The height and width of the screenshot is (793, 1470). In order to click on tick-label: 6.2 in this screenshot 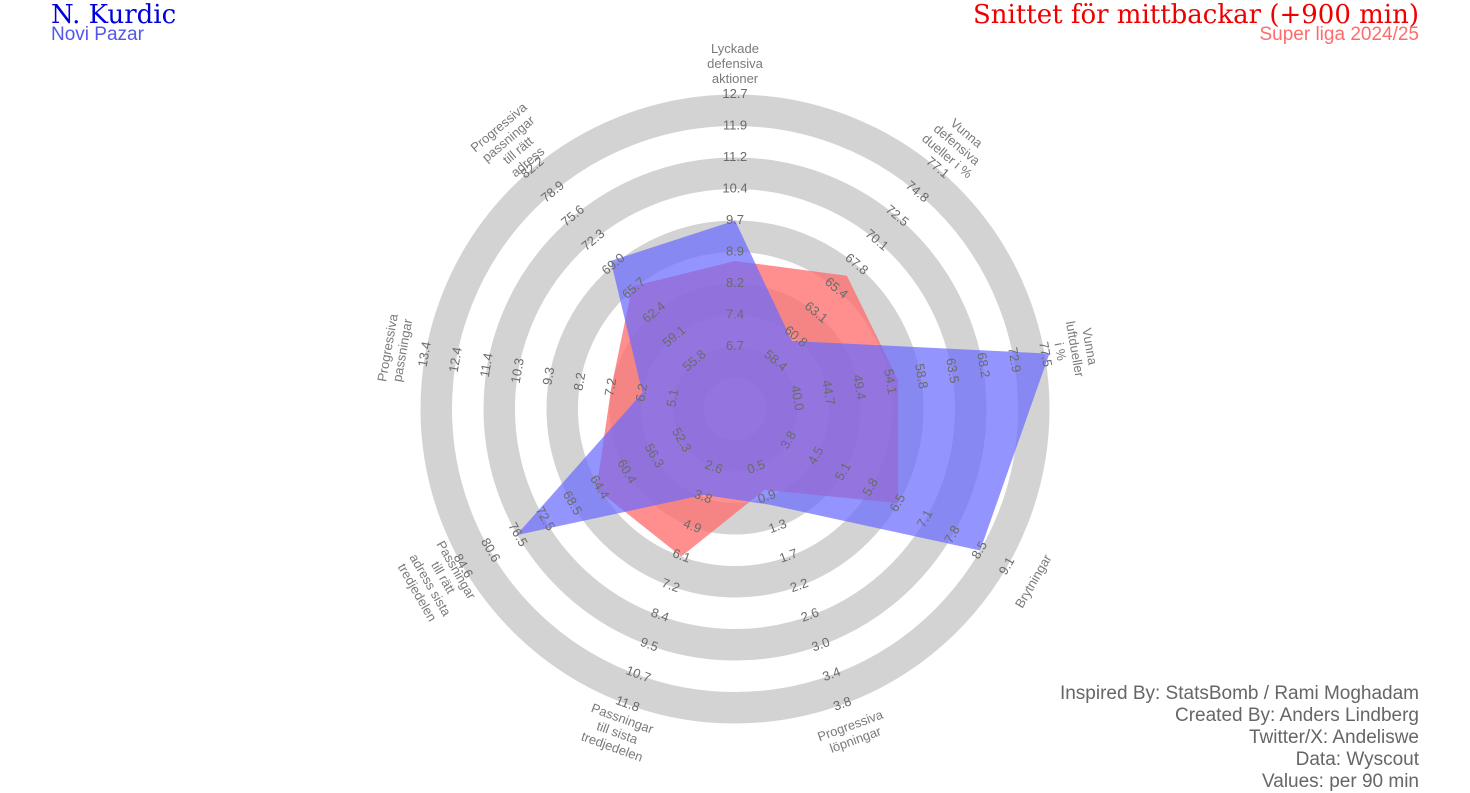, I will do `click(641, 392)`.